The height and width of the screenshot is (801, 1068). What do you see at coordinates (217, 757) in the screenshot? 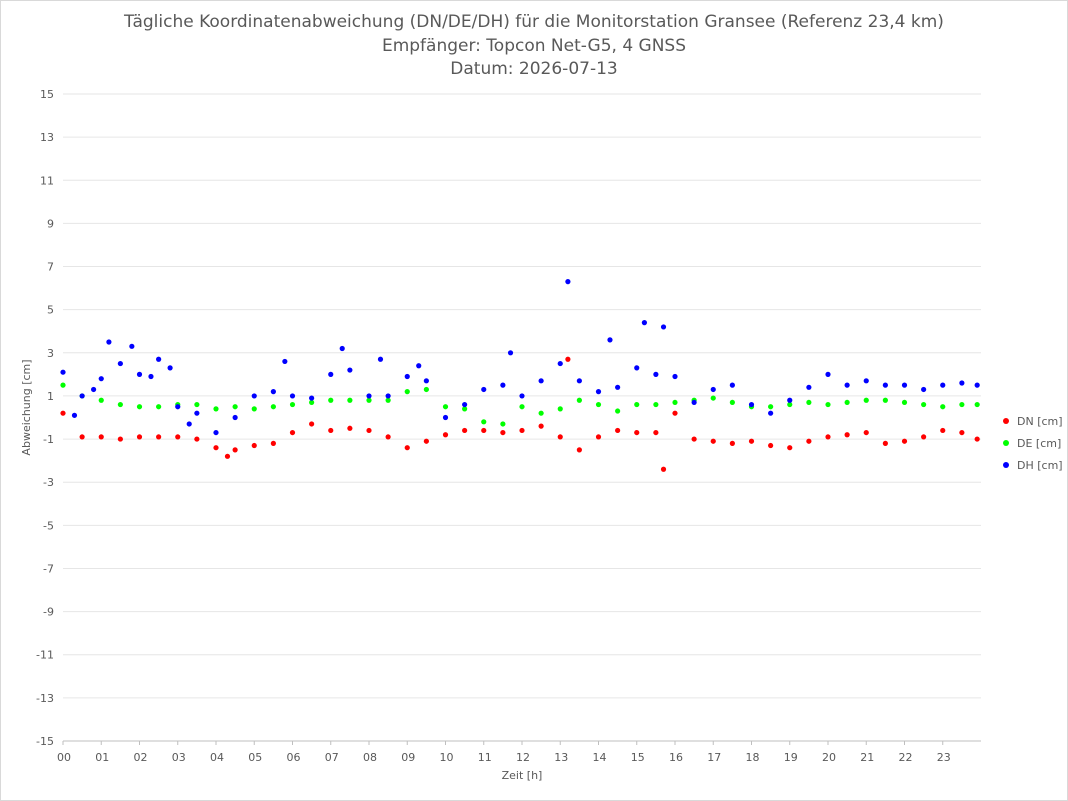
I see `x-tick-label: 04` at bounding box center [217, 757].